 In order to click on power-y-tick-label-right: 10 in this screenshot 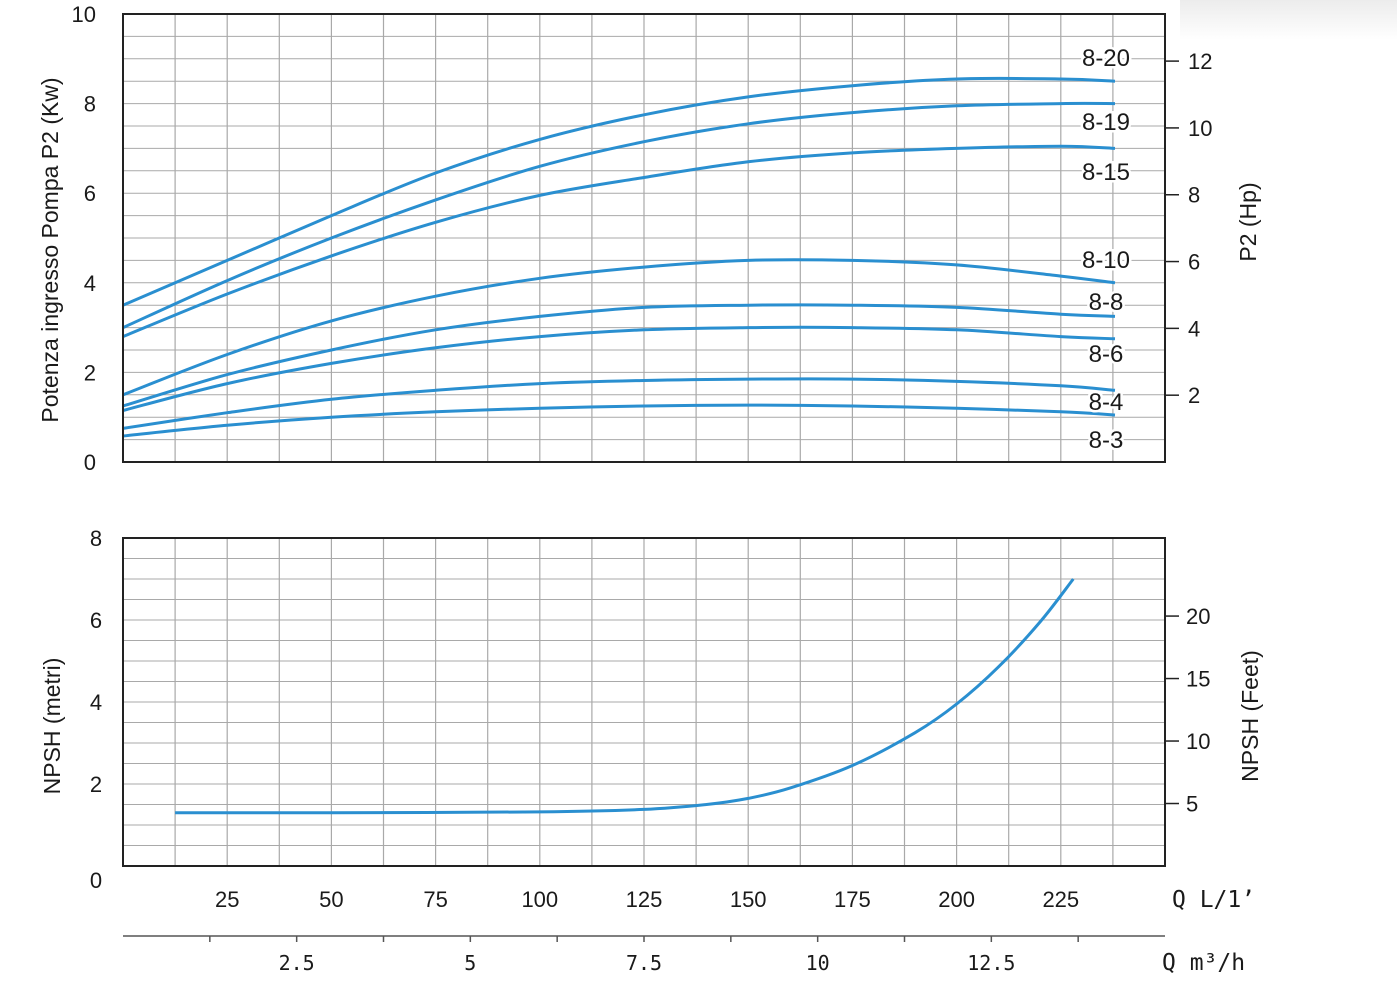, I will do `click(1200, 128)`.